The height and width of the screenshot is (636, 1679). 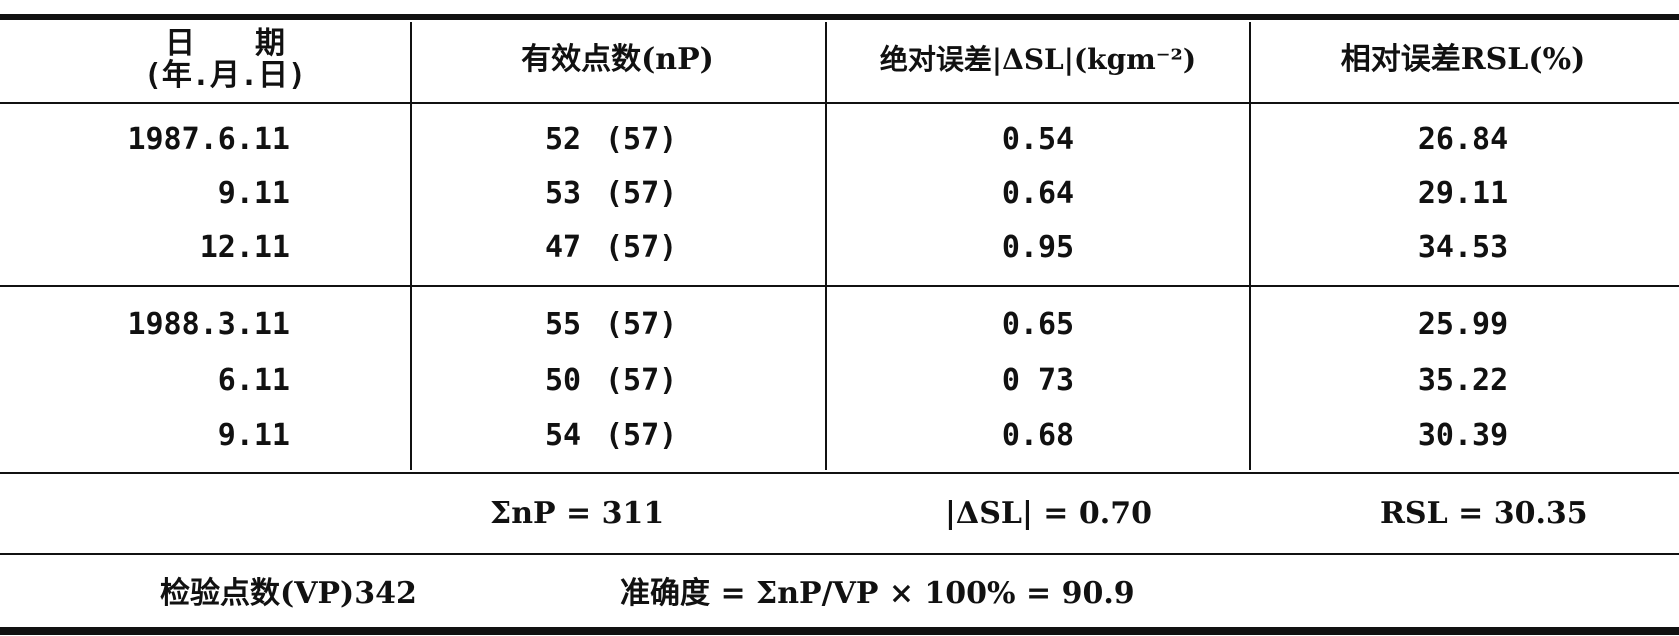 I want to click on row-np: 50 (57), so click(x=620, y=381).